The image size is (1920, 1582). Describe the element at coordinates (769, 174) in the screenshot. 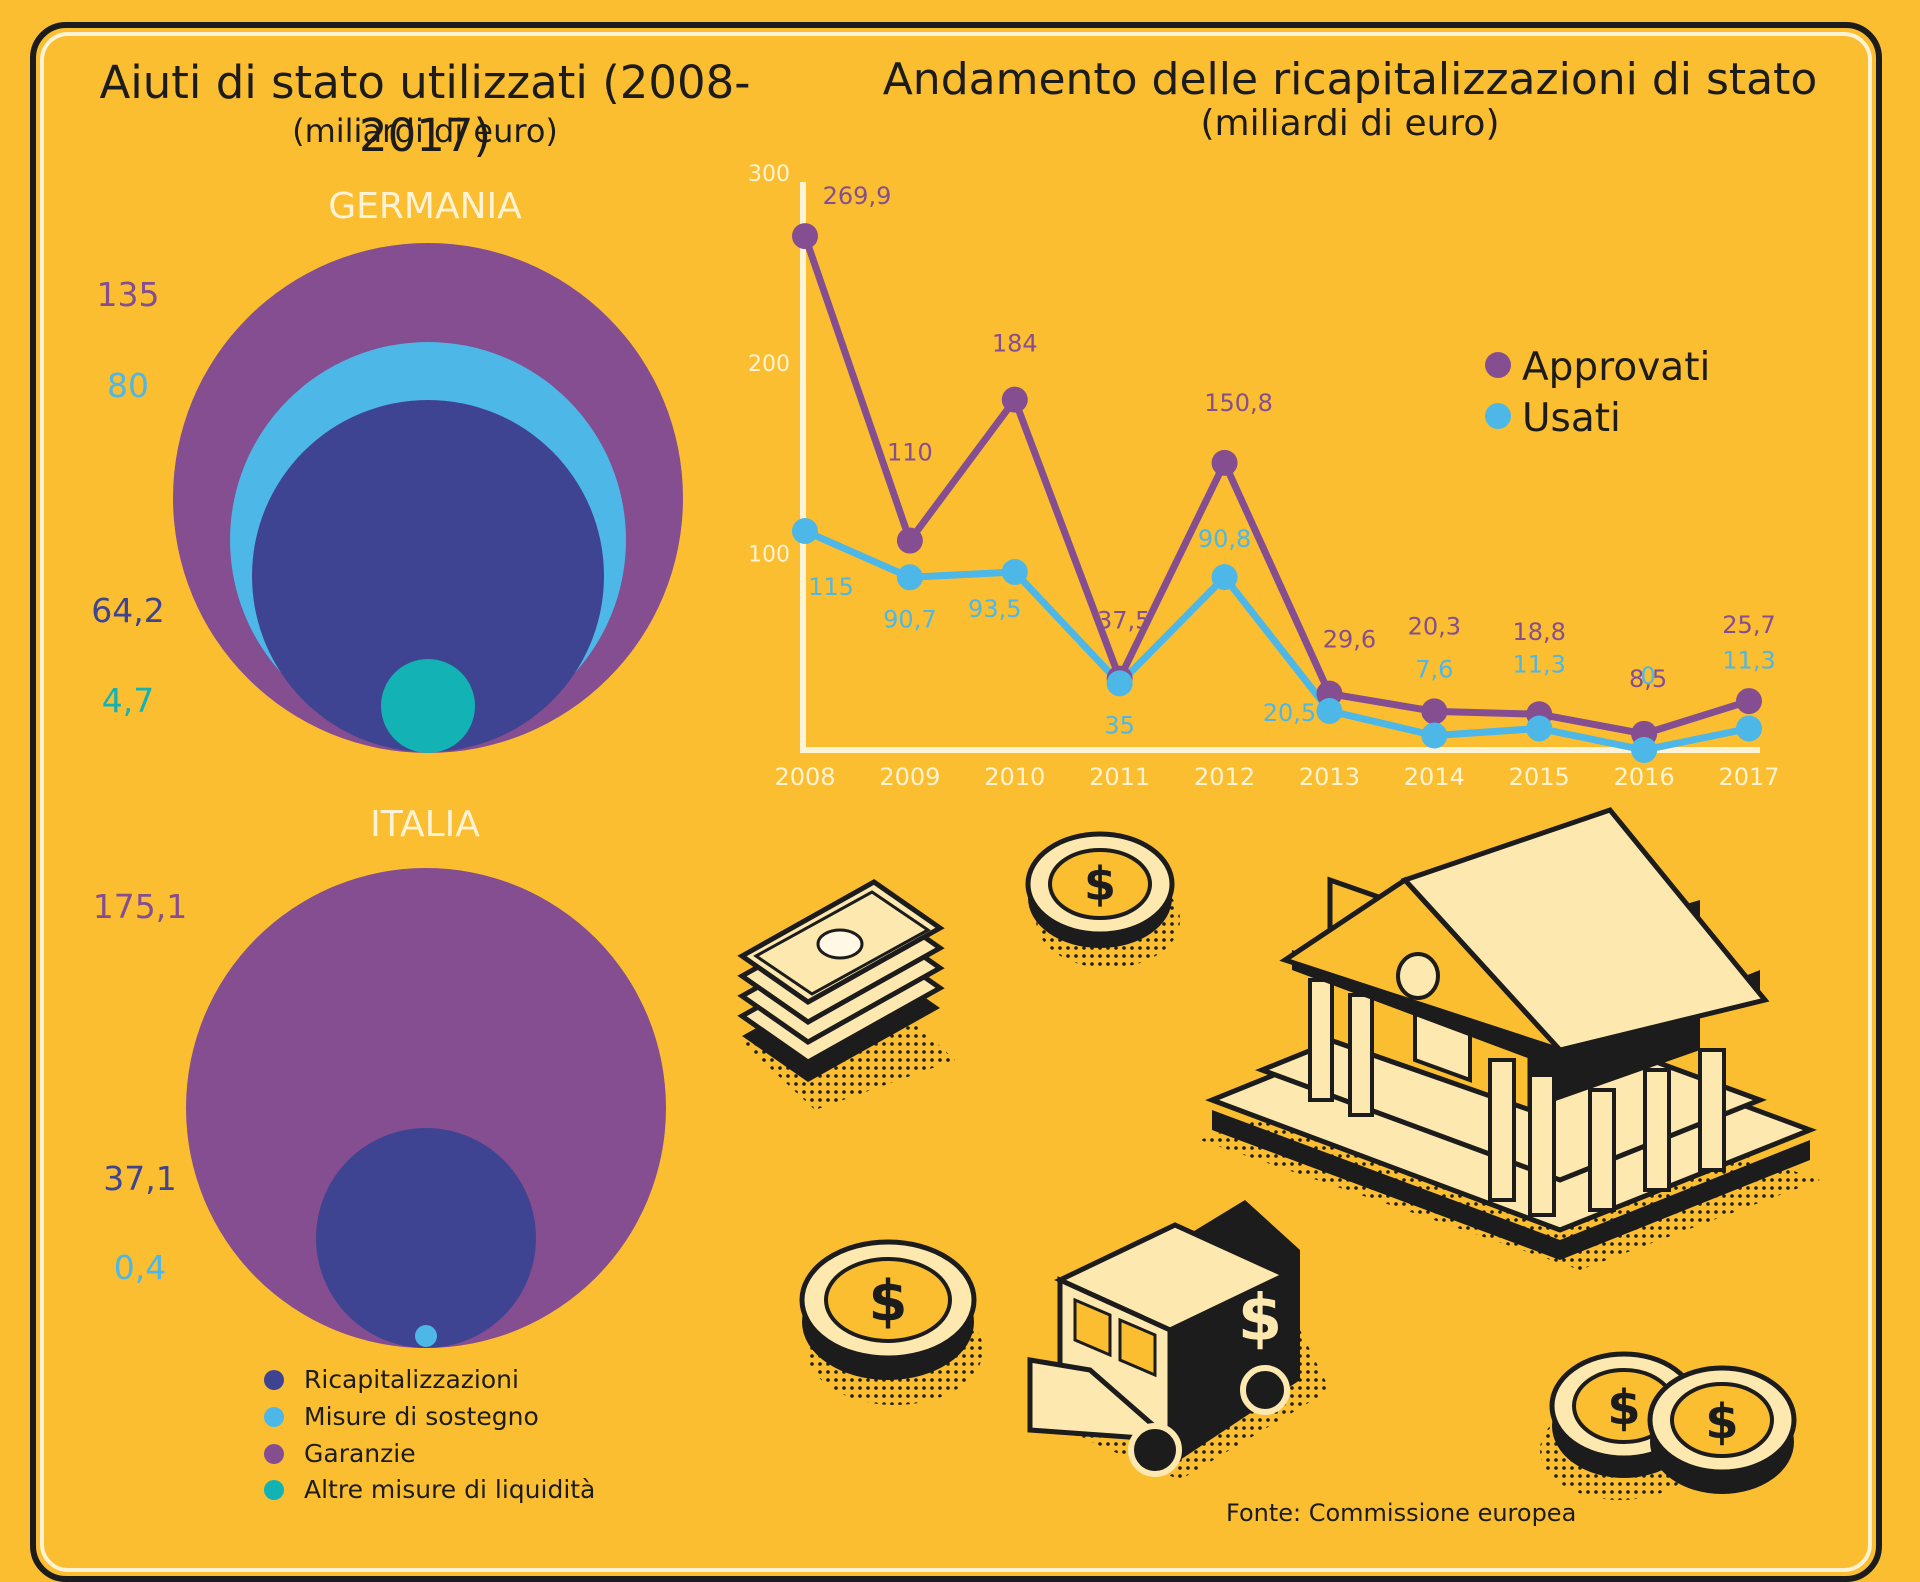

I see `y-tick-label: 300` at that location.